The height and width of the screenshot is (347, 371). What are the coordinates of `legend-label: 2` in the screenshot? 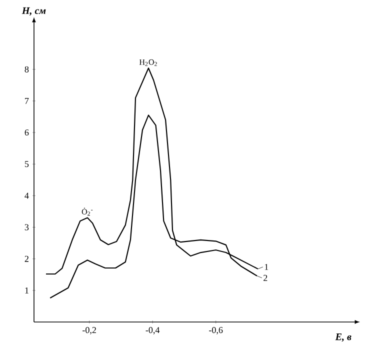 It's located at (266, 277).